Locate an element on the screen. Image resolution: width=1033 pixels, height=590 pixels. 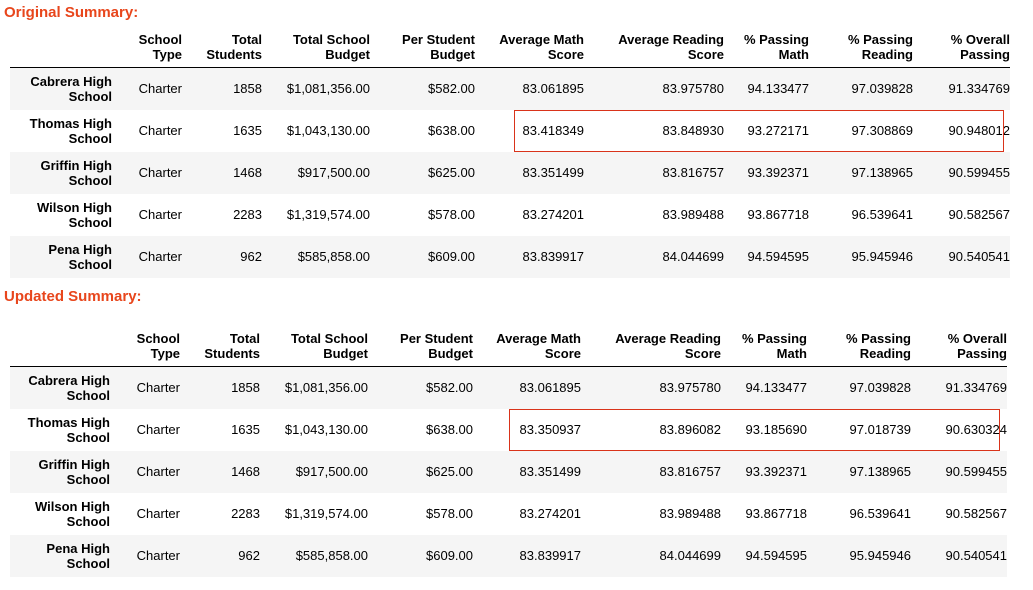
total-budget-cell: $1,081,356.00 is located at coordinates (326, 388).